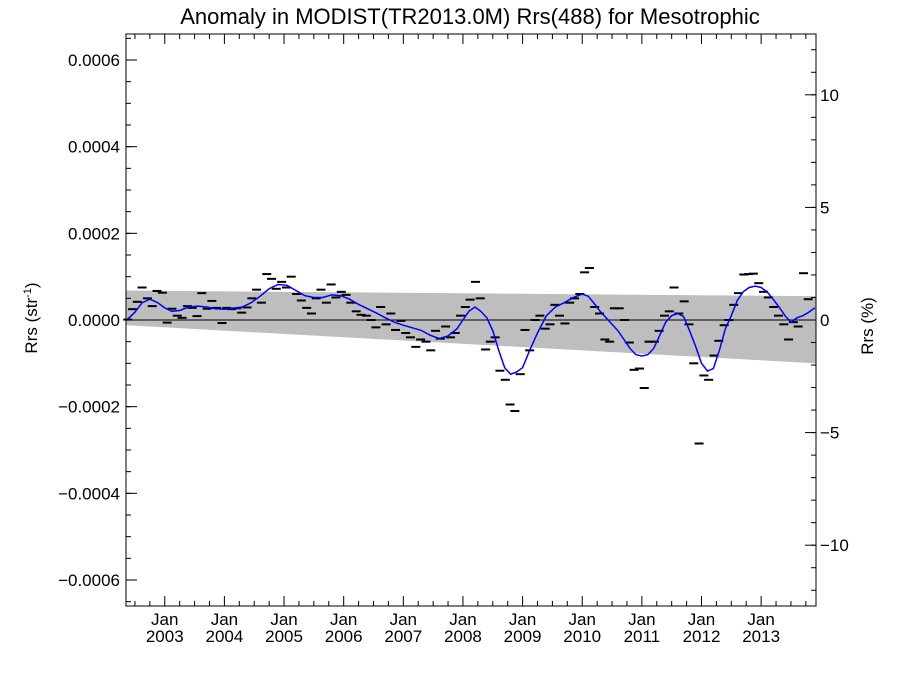 This screenshot has height=675, width=900. What do you see at coordinates (94, 320) in the screenshot?
I see `y-tick-label: 0.0000` at bounding box center [94, 320].